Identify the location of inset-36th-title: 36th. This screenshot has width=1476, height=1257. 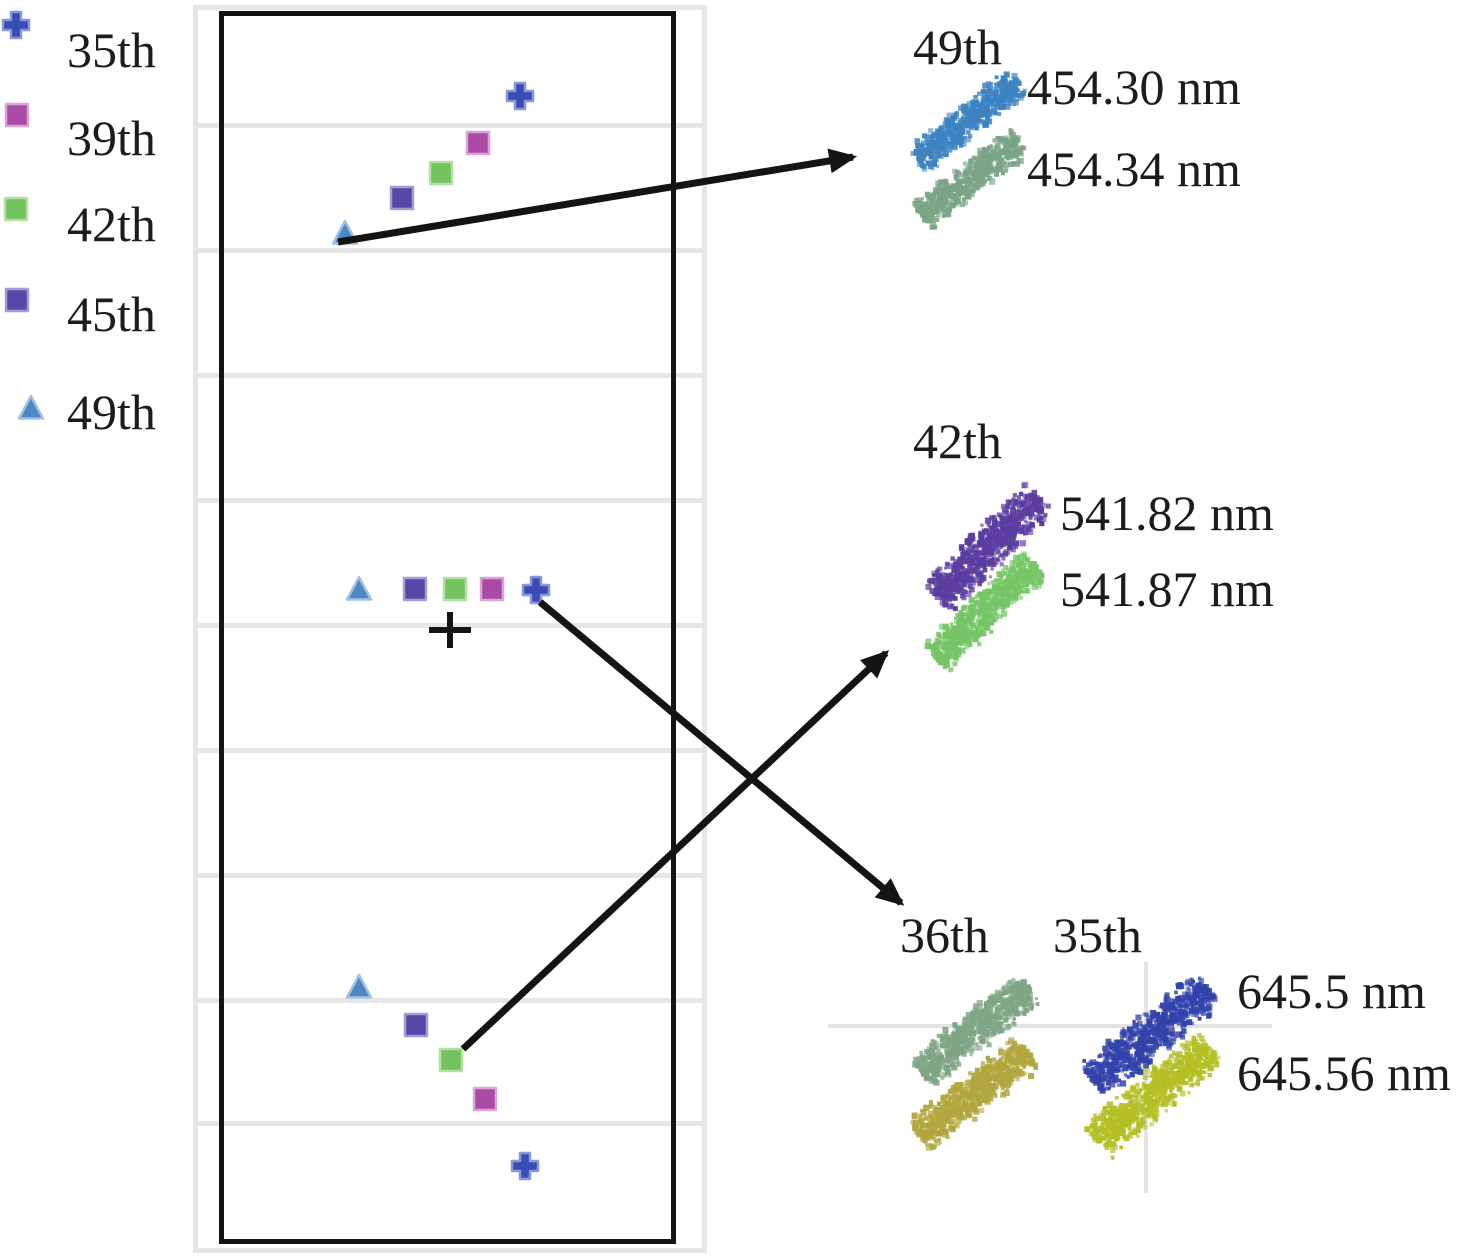
(944, 935).